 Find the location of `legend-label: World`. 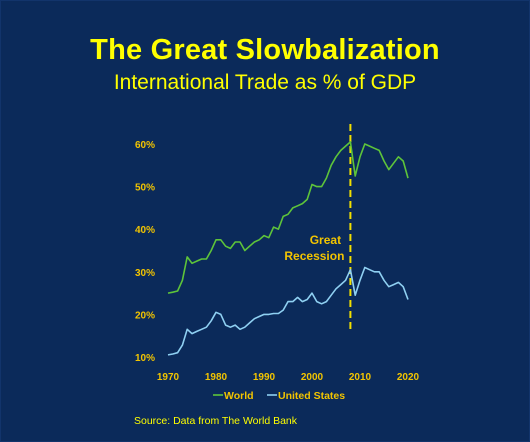

legend-label: World is located at coordinates (239, 396).